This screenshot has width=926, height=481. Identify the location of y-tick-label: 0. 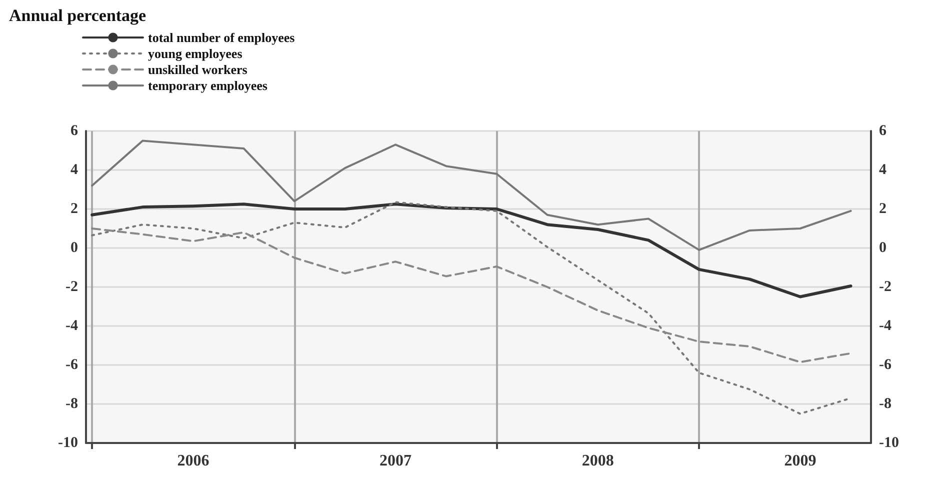
(74, 248).